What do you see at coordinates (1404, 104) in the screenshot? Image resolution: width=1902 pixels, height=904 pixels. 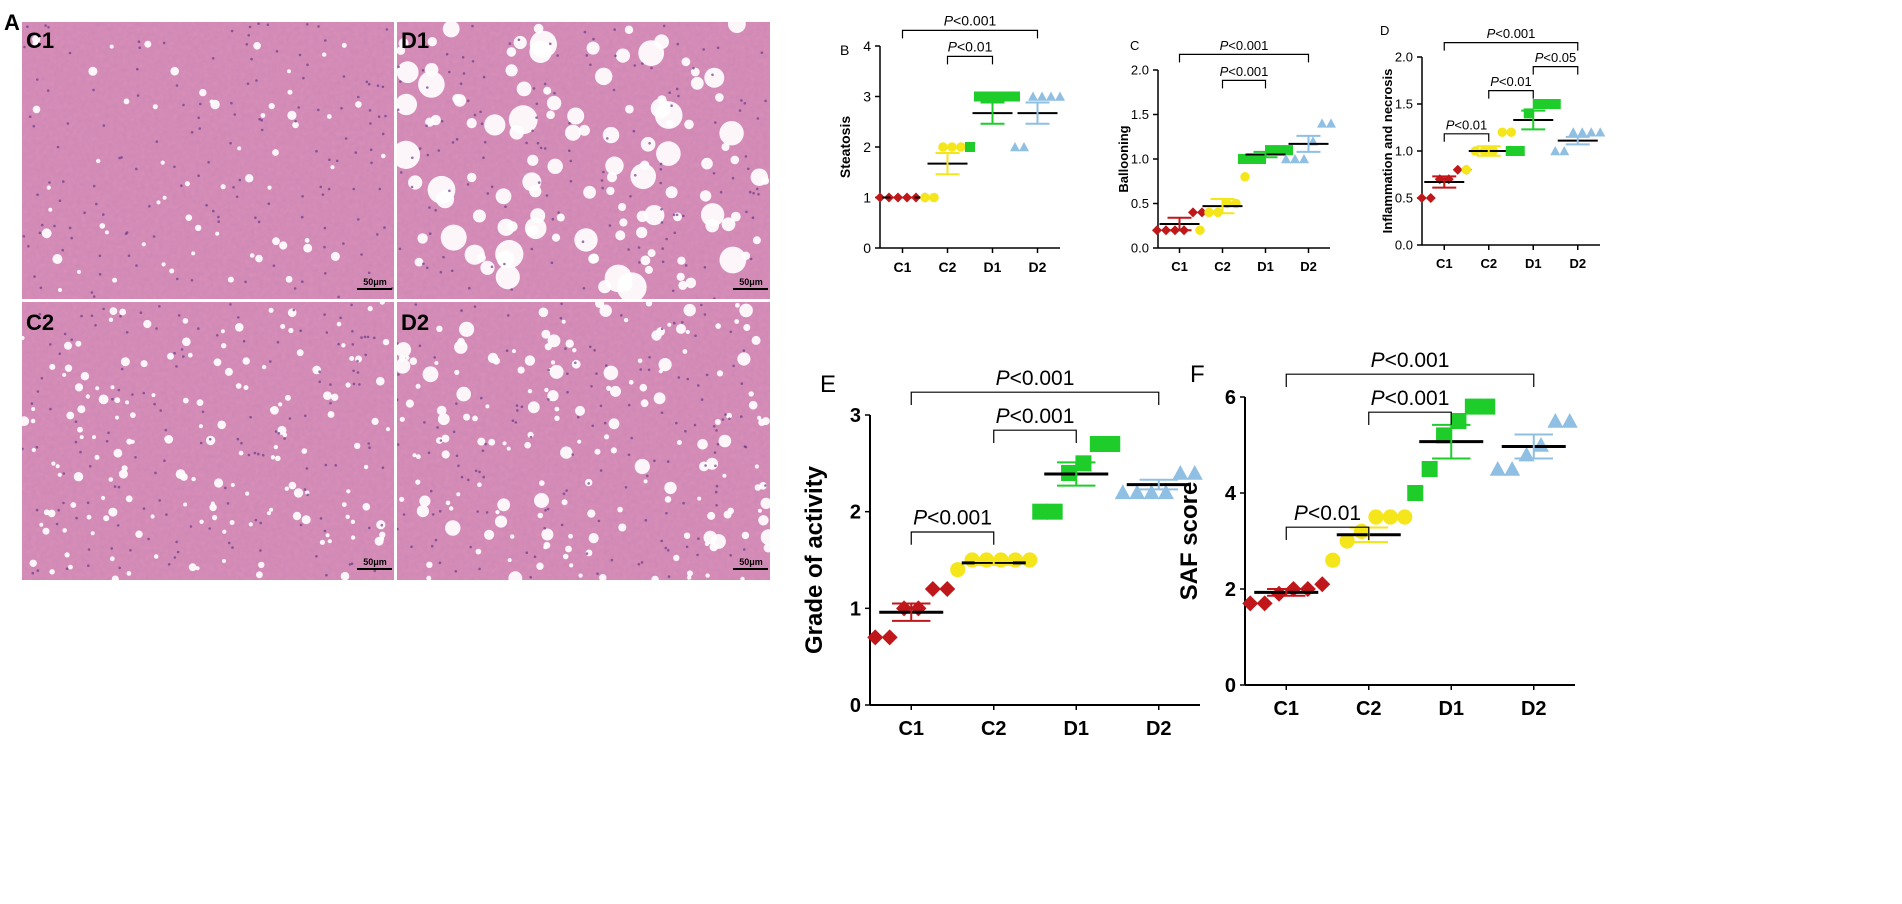 I see `y-tick-label: 1.5` at bounding box center [1404, 104].